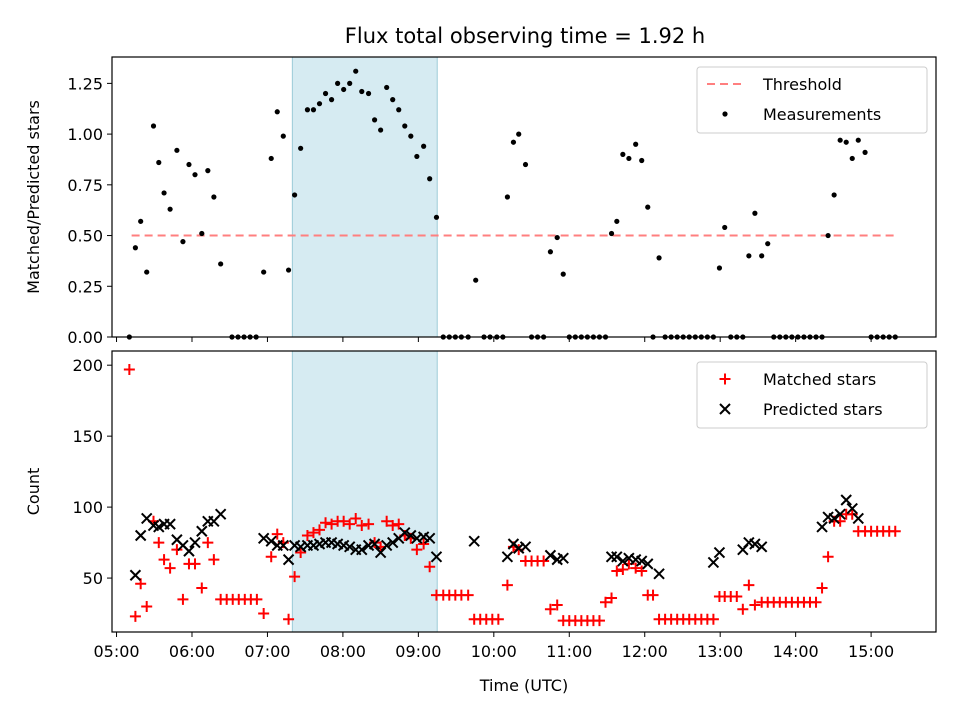 The height and width of the screenshot is (724, 960). What do you see at coordinates (116, 651) in the screenshot?
I see `x-tick-label: 05:00` at bounding box center [116, 651].